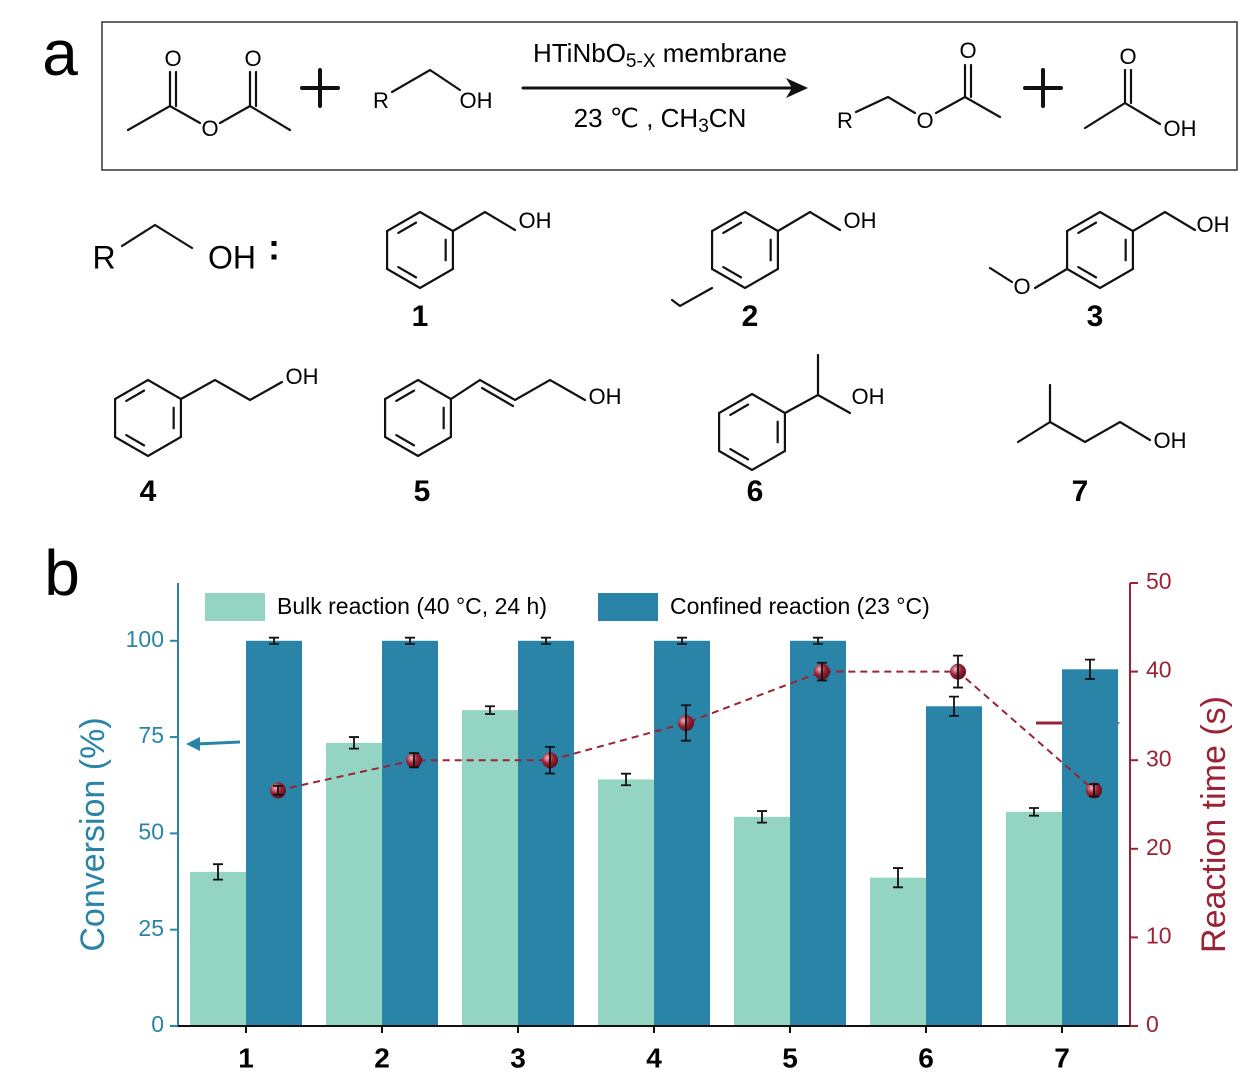 The width and height of the screenshot is (1252, 1091). What do you see at coordinates (1095, 316) in the screenshot?
I see `compound-number: 3` at bounding box center [1095, 316].